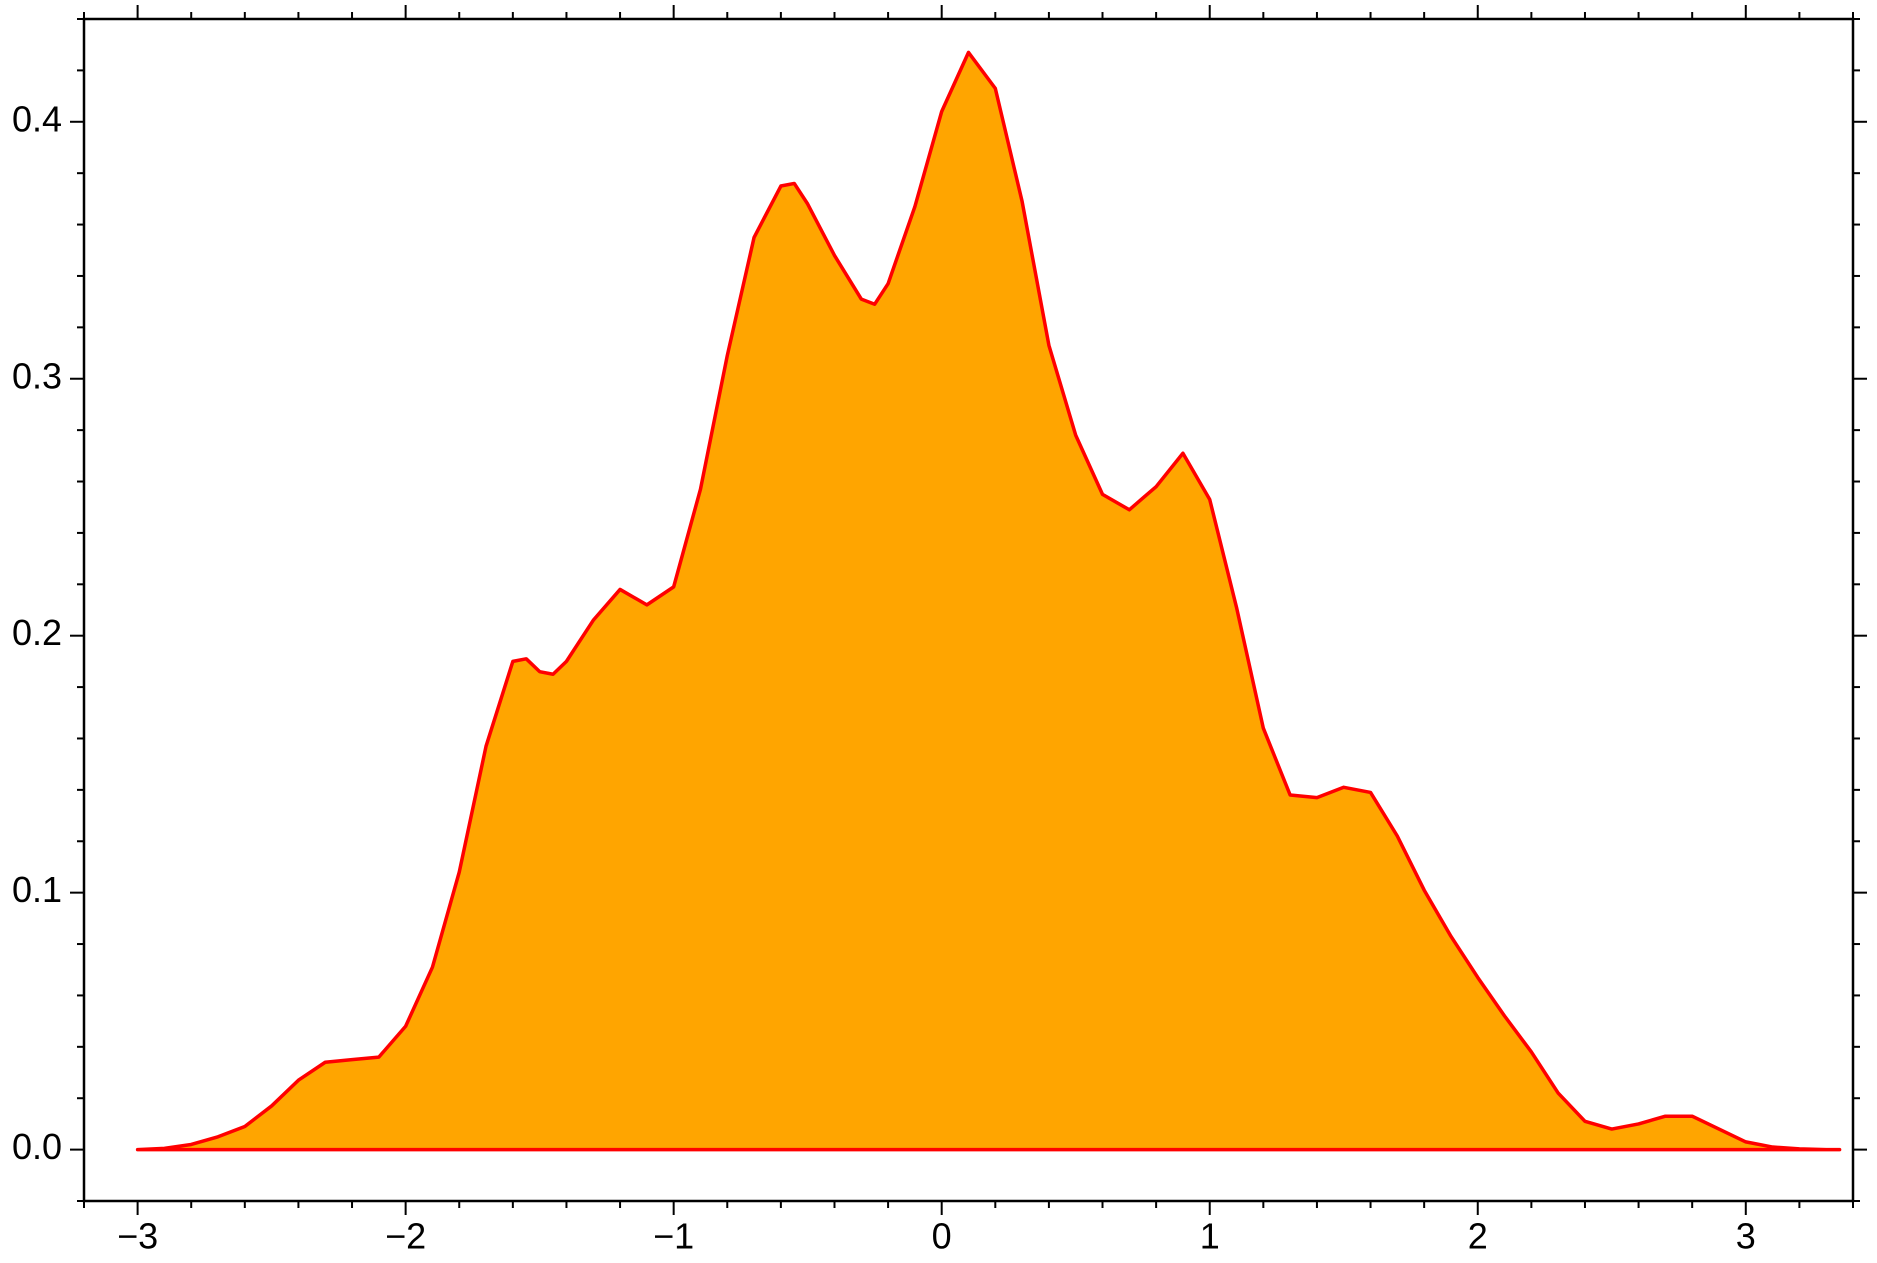 Image resolution: width=1877 pixels, height=1263 pixels. What do you see at coordinates (137, 1236) in the screenshot?
I see `x-tick-label: −3` at bounding box center [137, 1236].